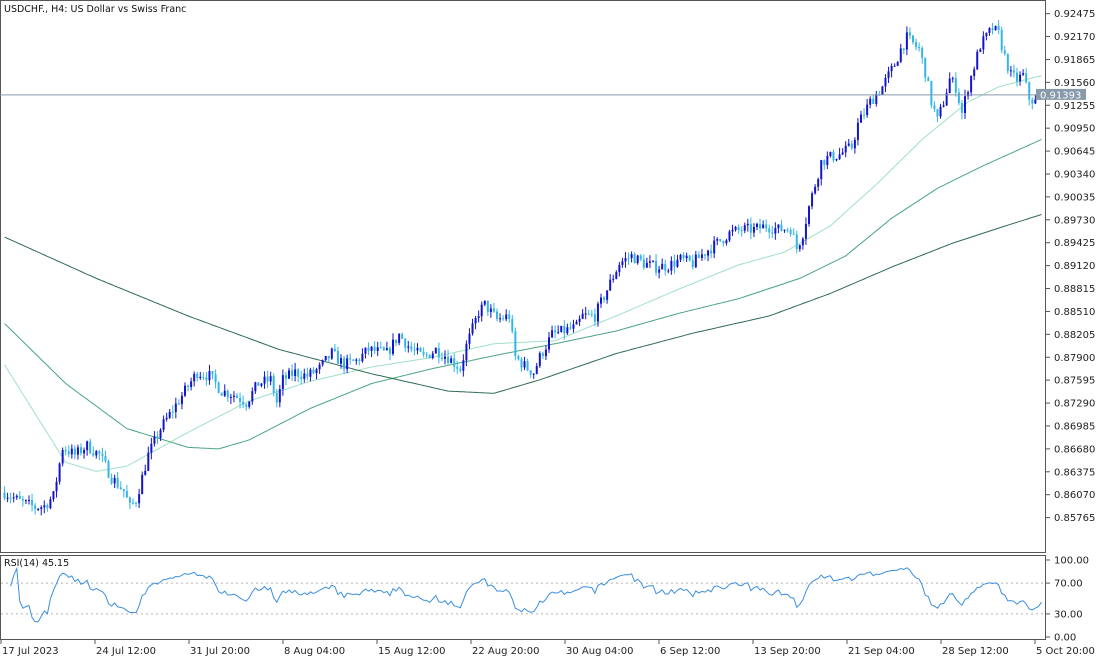 The height and width of the screenshot is (660, 1100). I want to click on price-tick-label: 0.87900, so click(1074, 358).